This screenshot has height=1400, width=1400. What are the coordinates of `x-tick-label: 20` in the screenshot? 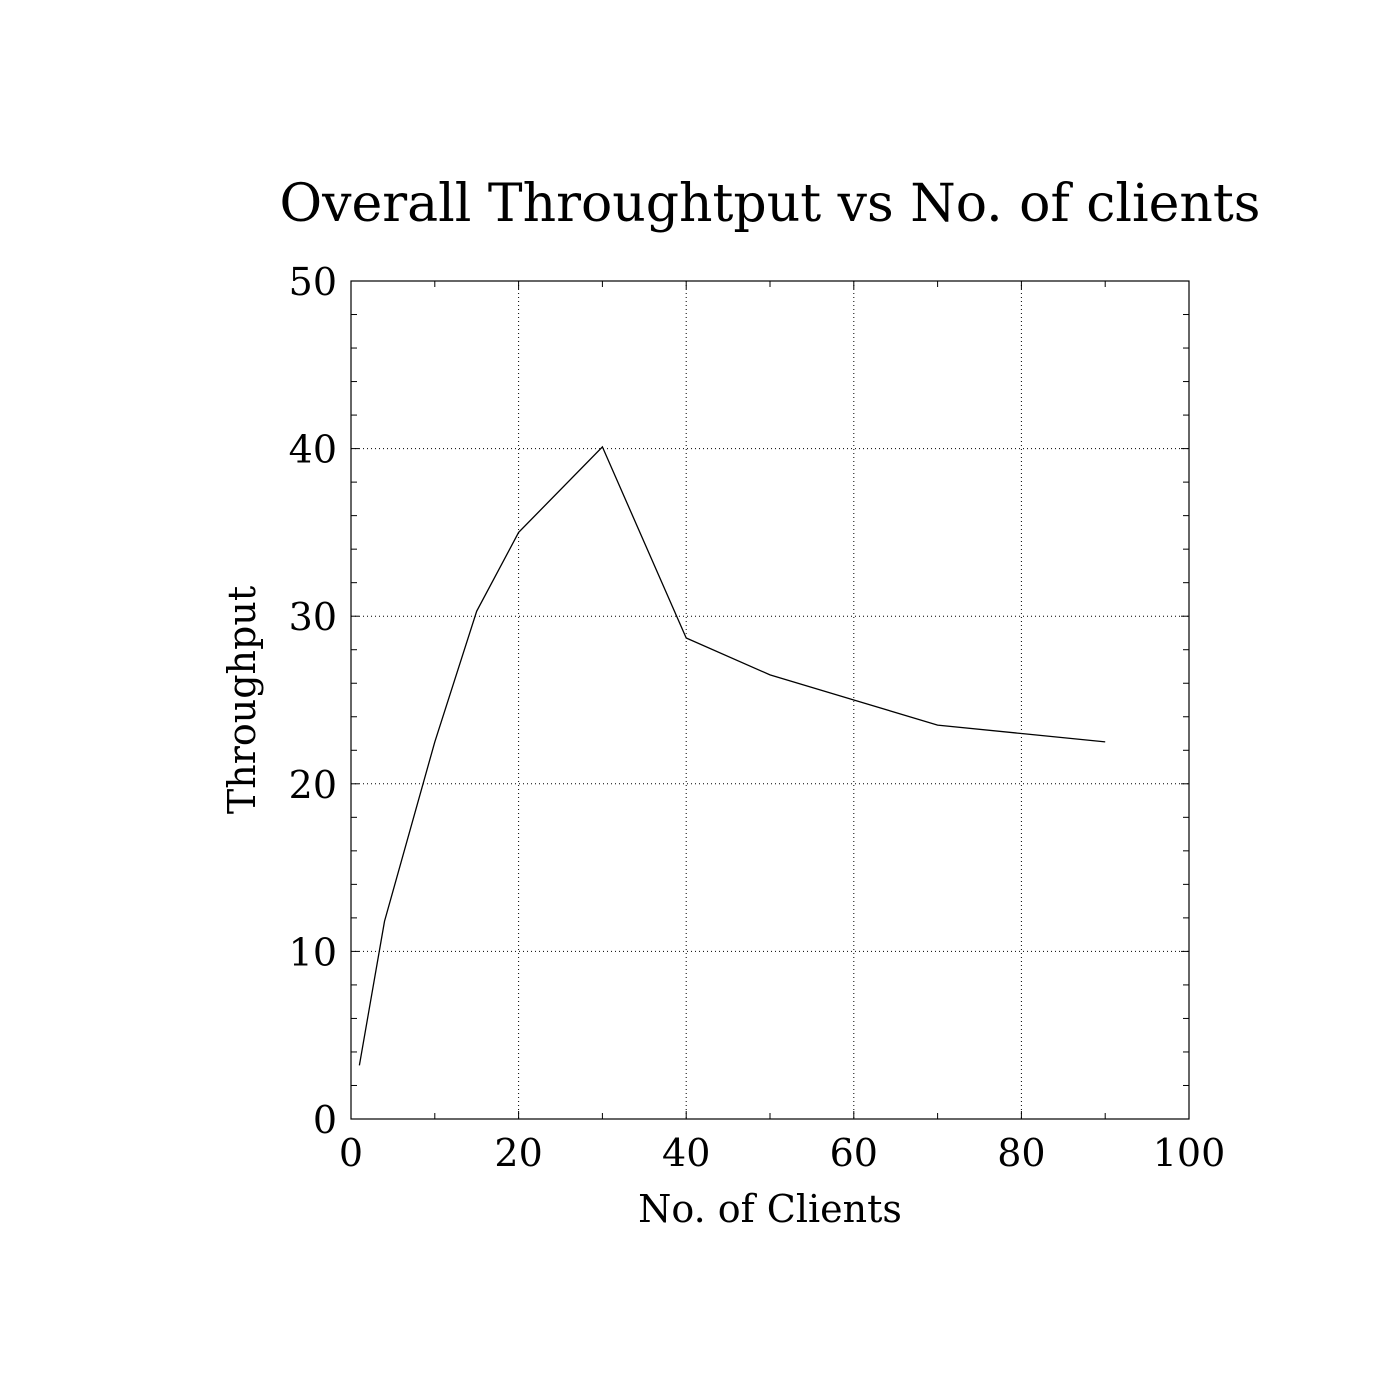 It's located at (518, 1153).